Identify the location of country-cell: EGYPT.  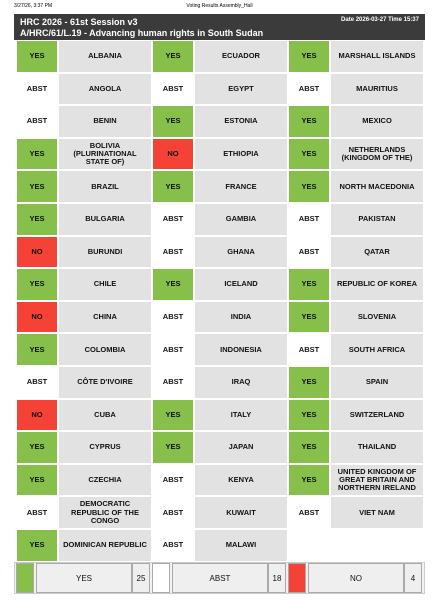
(241, 89).